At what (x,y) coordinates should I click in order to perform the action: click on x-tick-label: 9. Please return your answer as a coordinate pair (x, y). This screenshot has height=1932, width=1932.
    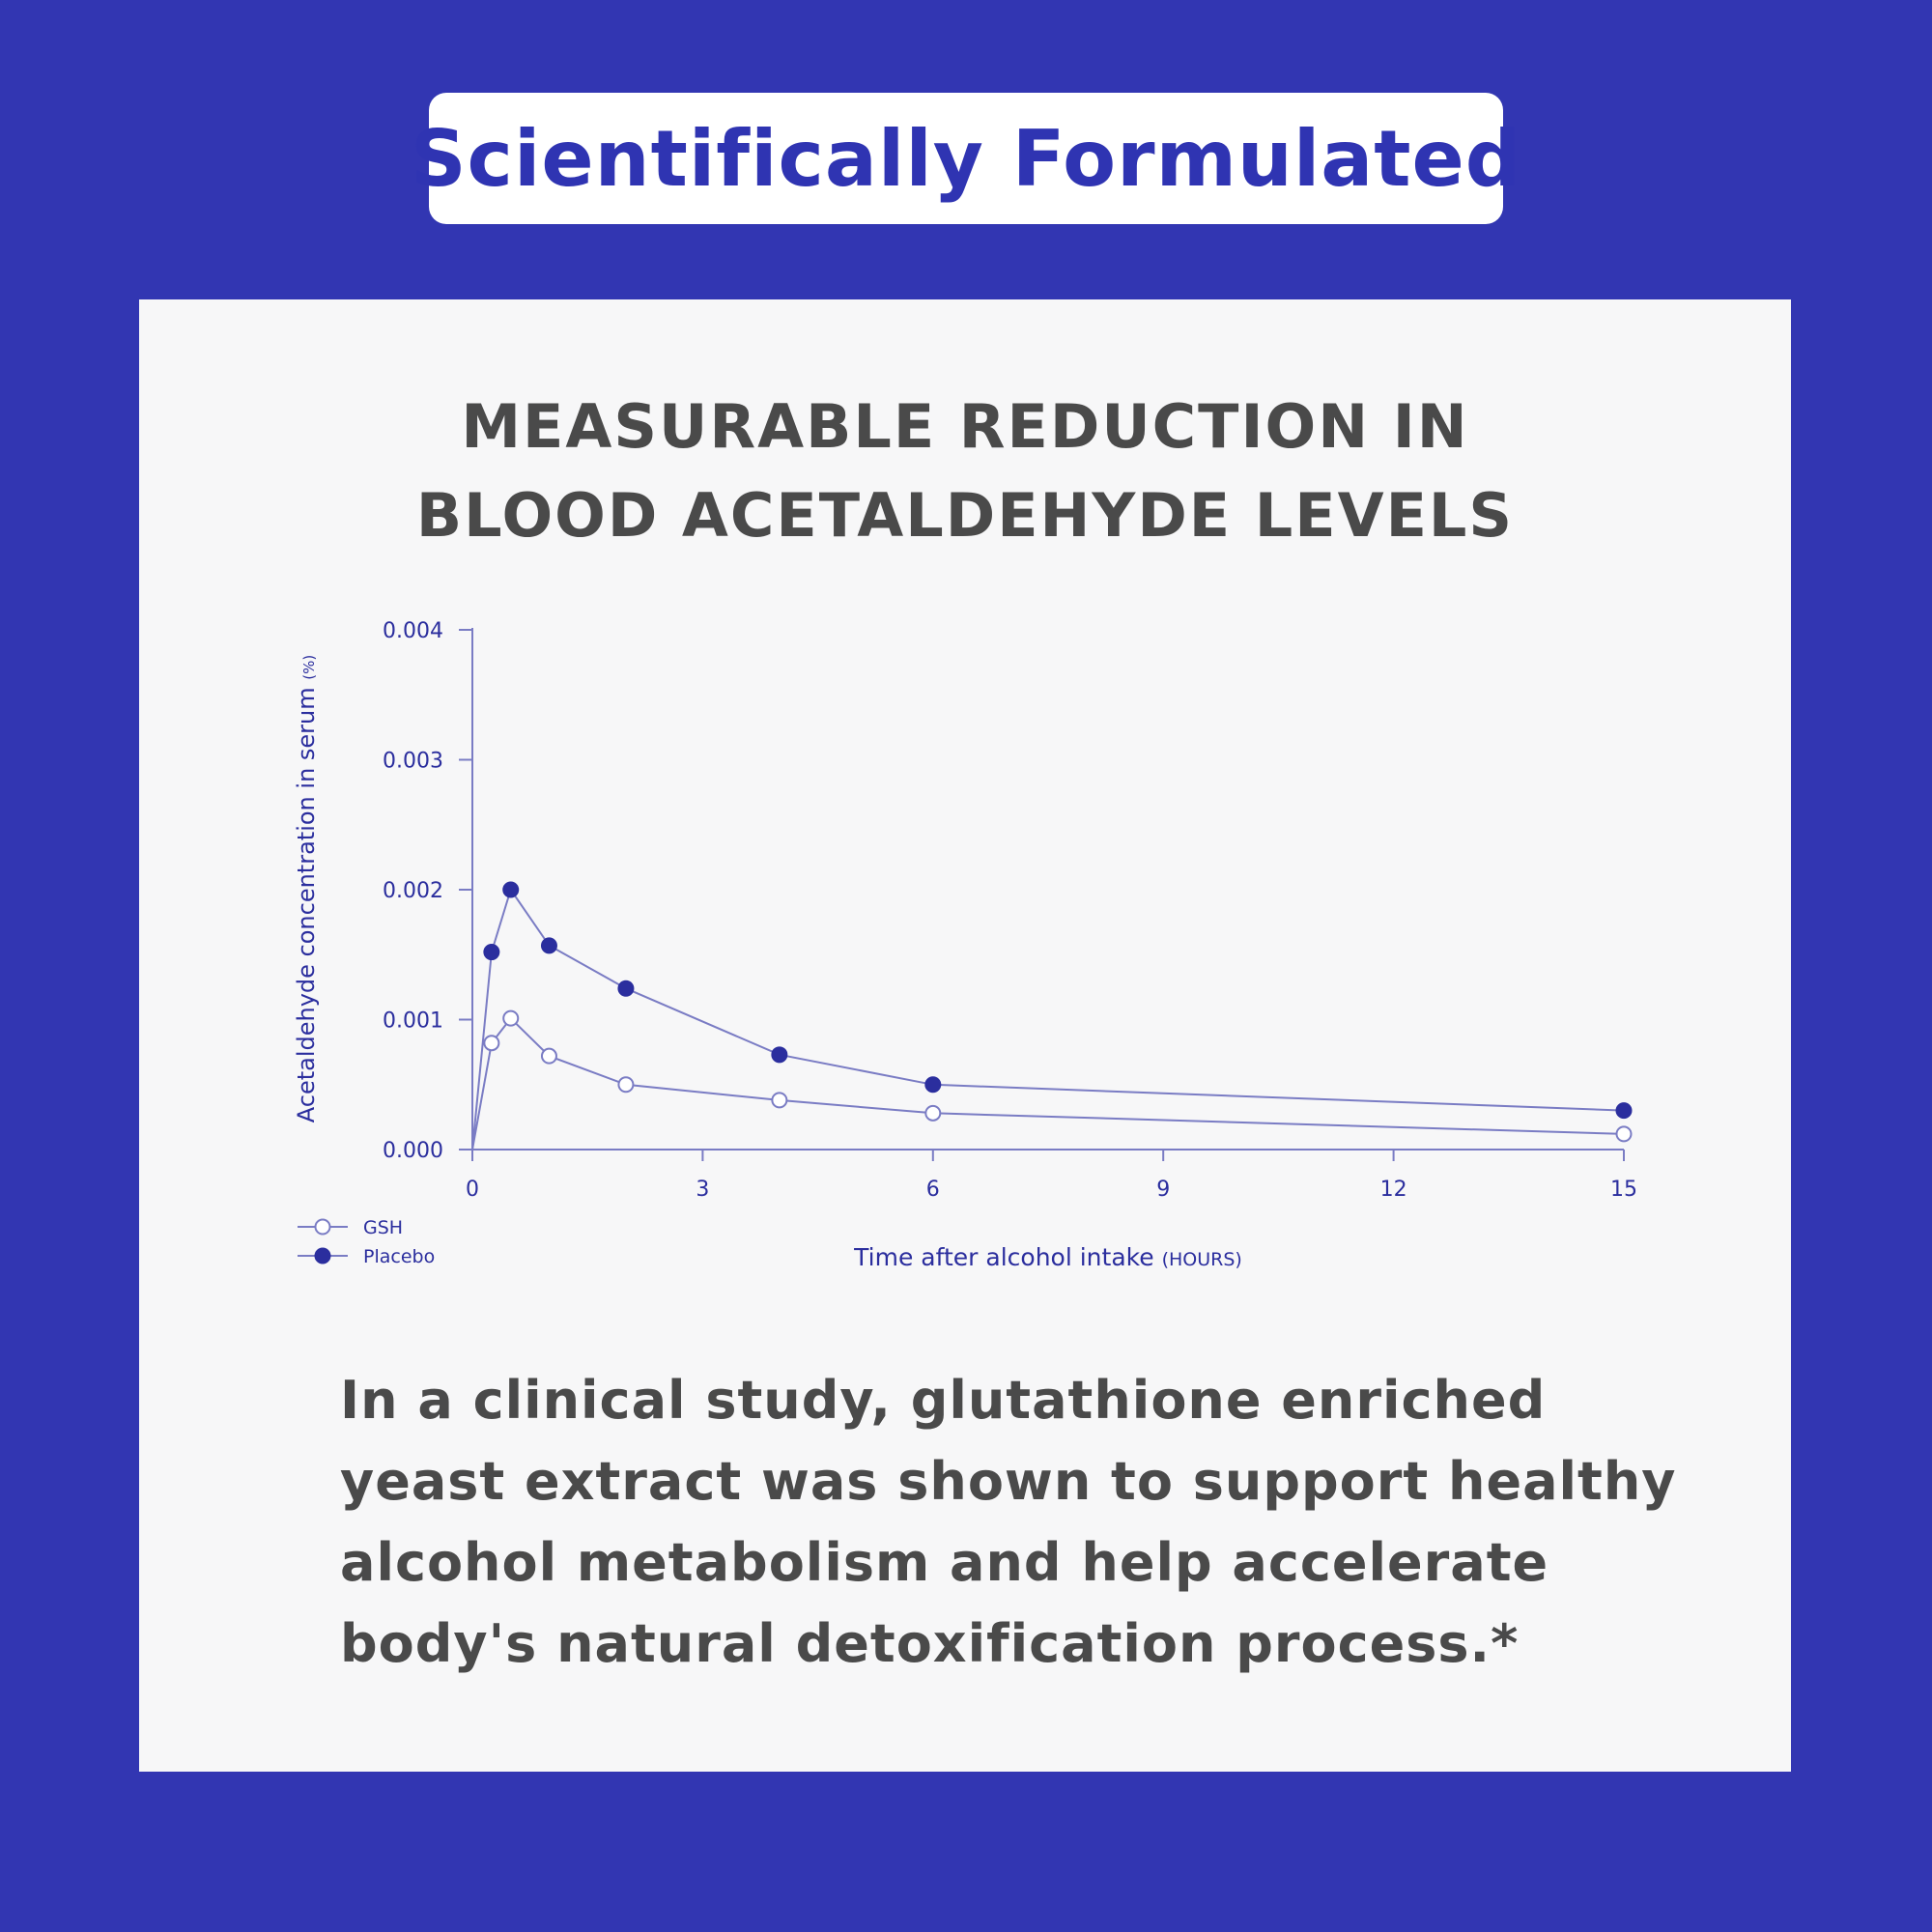
    Looking at the image, I should click on (1163, 1190).